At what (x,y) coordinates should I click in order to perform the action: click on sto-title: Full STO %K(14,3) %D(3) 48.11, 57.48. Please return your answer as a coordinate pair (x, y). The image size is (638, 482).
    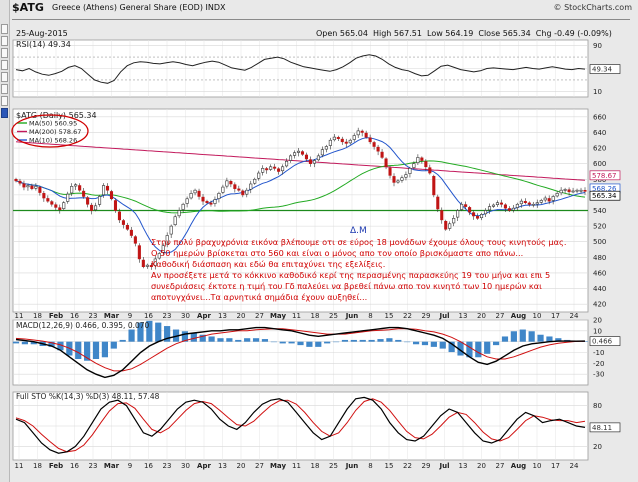
    Looking at the image, I should click on (88, 396).